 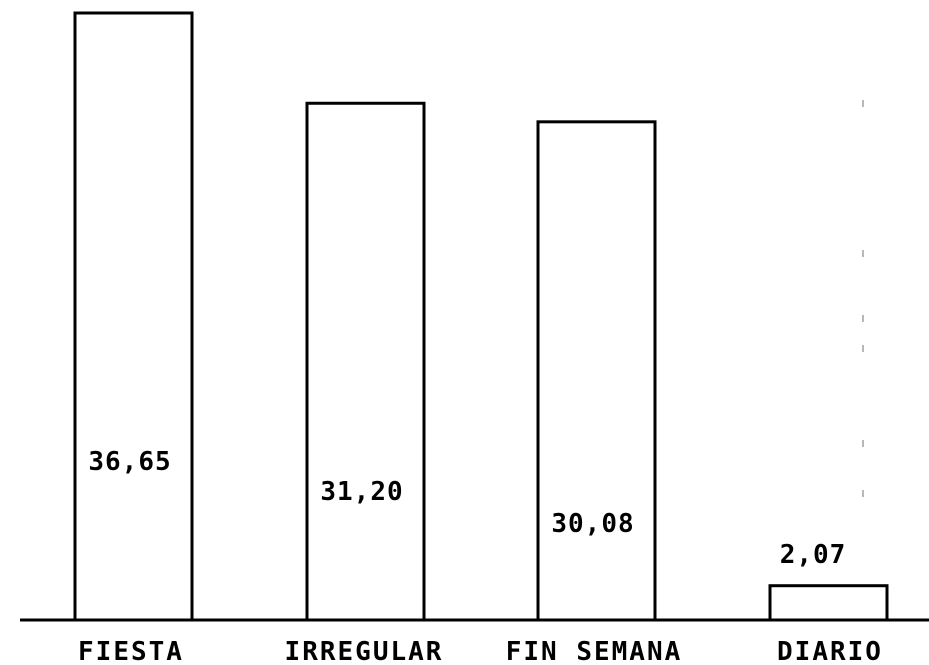 I want to click on x-tick-label: IRREGULAR, so click(x=364, y=651).